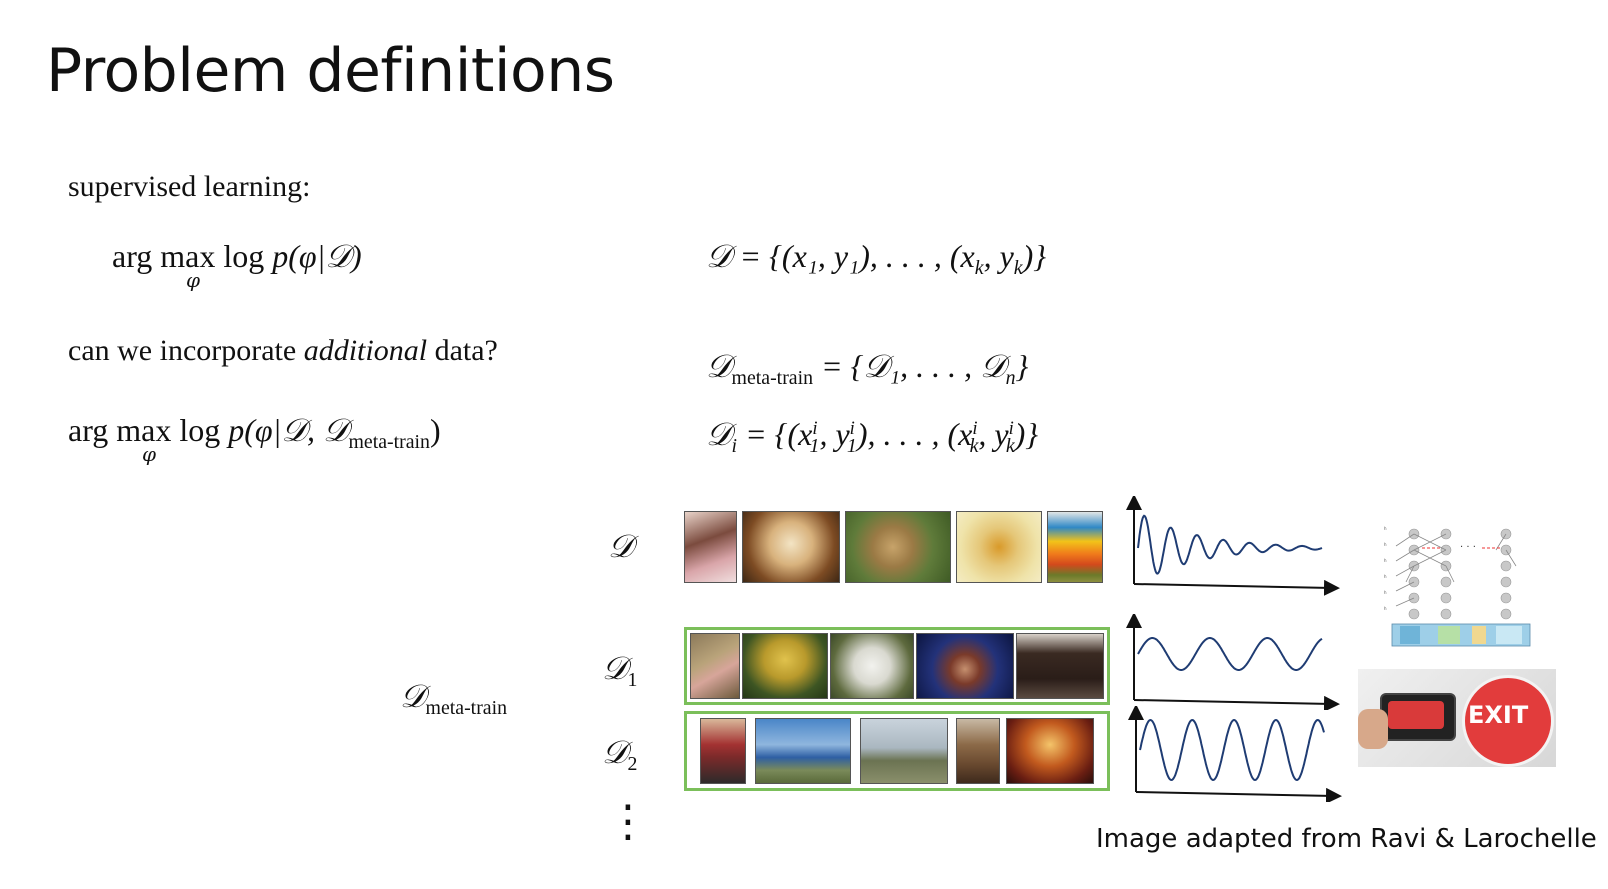  What do you see at coordinates (898, 547) in the screenshot?
I see `image-lion` at bounding box center [898, 547].